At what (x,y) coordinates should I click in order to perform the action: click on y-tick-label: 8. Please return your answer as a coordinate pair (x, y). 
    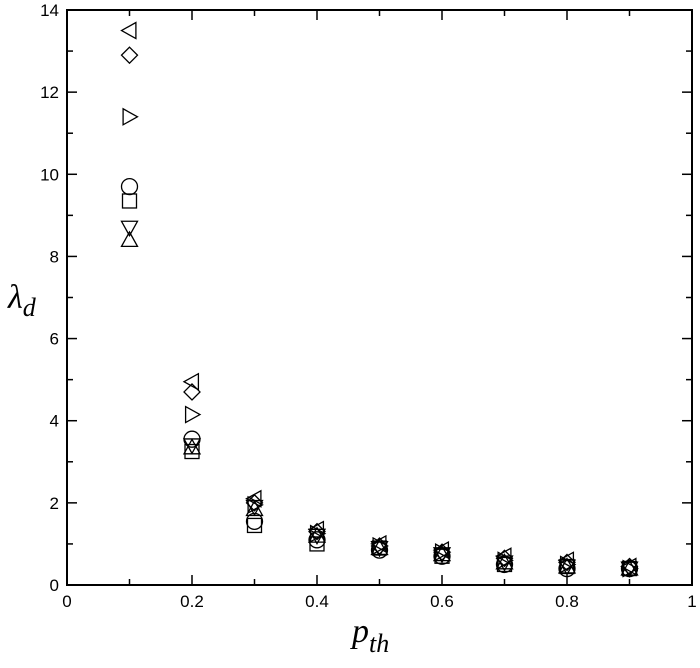
    Looking at the image, I should click on (54, 256).